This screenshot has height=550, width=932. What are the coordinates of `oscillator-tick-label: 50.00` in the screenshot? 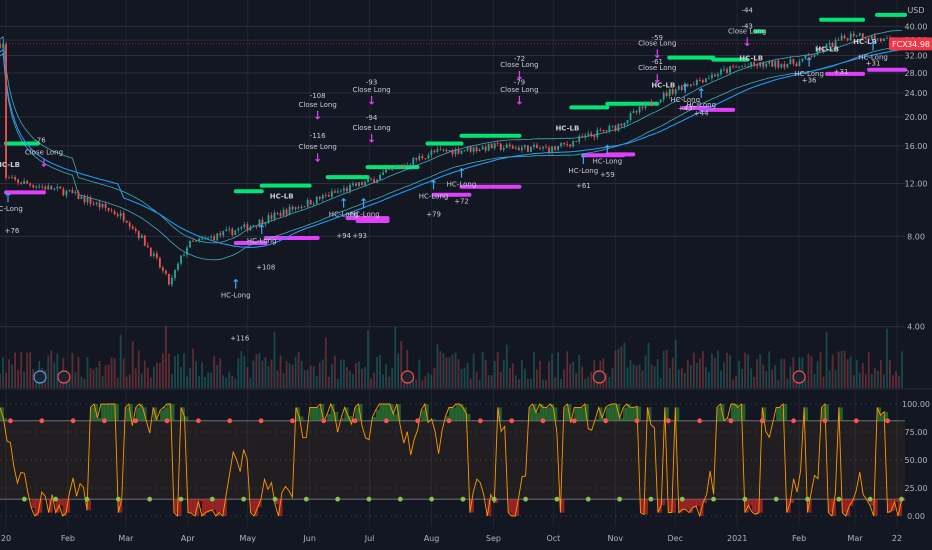 It's located at (916, 460).